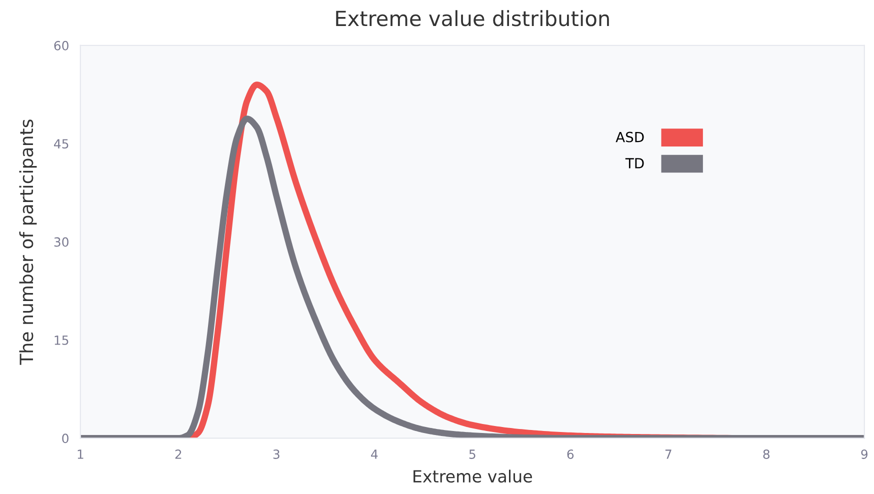 The image size is (874, 494). Describe the element at coordinates (65, 439) in the screenshot. I see `y-tick-label: 0` at that location.